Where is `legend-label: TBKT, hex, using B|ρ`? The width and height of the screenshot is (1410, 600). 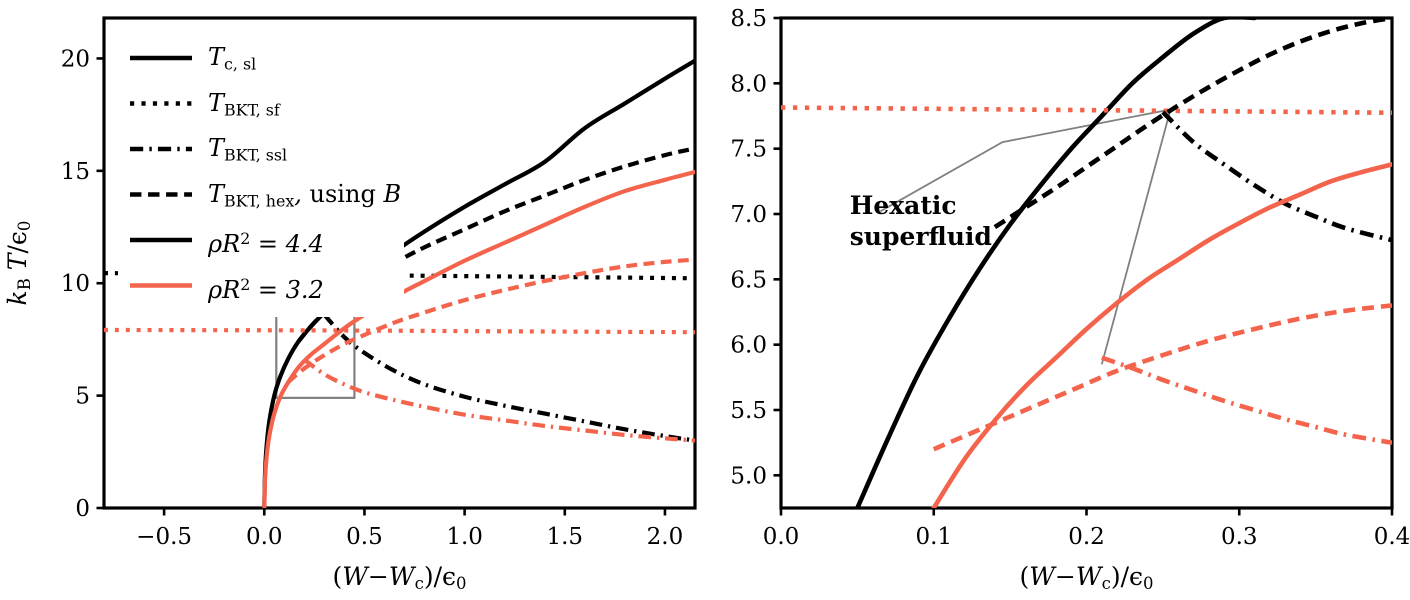 legend-label: TBKT, hex, using B|ρ is located at coordinates (304, 194).